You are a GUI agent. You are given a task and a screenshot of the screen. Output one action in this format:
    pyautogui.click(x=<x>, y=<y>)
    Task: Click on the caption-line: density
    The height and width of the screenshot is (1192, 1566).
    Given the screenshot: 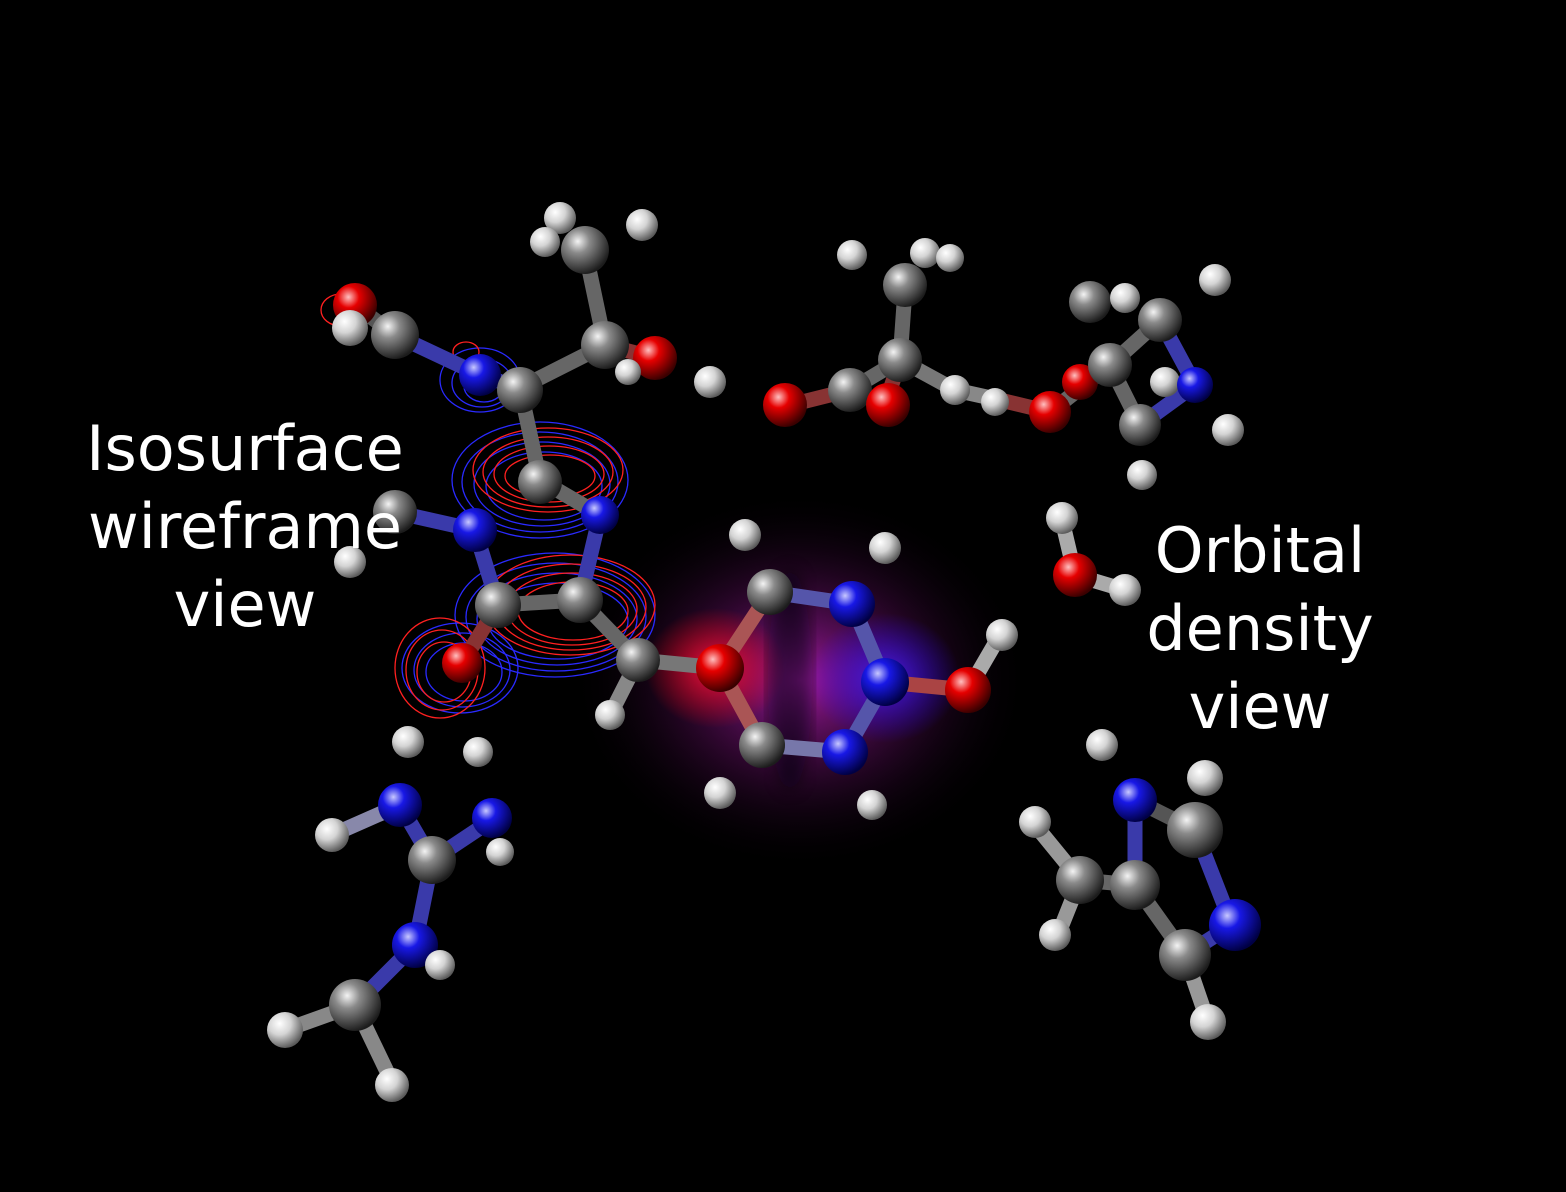 What is the action you would take?
    pyautogui.click(x=1260, y=628)
    